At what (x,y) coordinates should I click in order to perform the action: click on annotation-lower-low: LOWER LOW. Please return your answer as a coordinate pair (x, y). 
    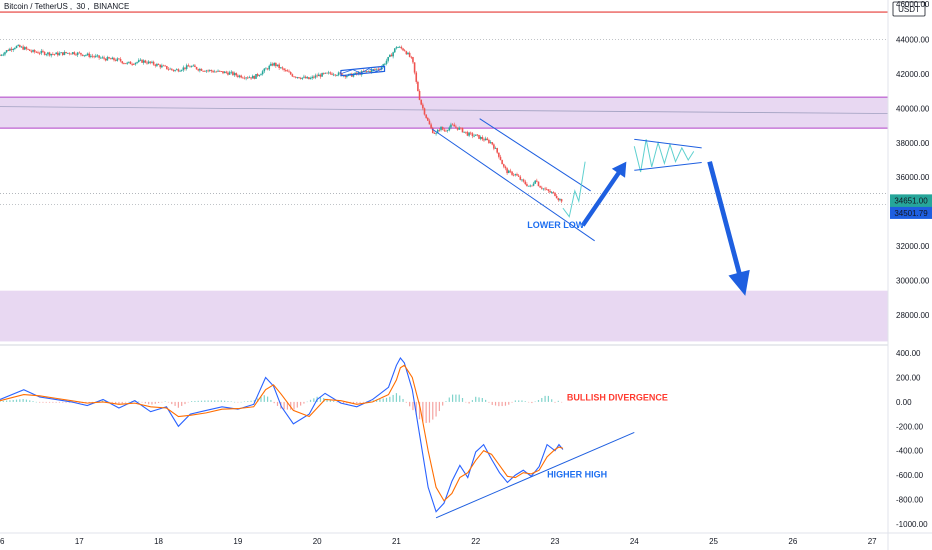
    Looking at the image, I should click on (555, 225).